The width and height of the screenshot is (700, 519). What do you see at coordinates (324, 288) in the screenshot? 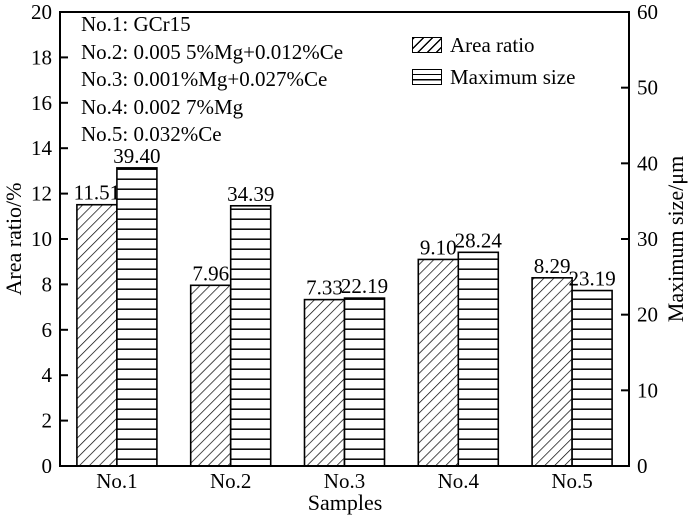
I see `data-label: 7.33` at bounding box center [324, 288].